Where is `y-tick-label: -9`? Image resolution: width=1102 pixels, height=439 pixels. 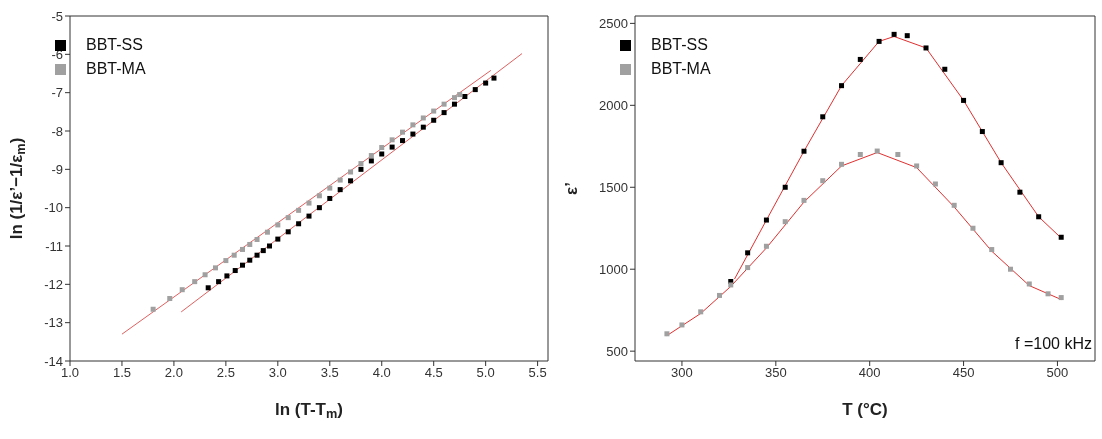
y-tick-label: -9 is located at coordinates (57, 169).